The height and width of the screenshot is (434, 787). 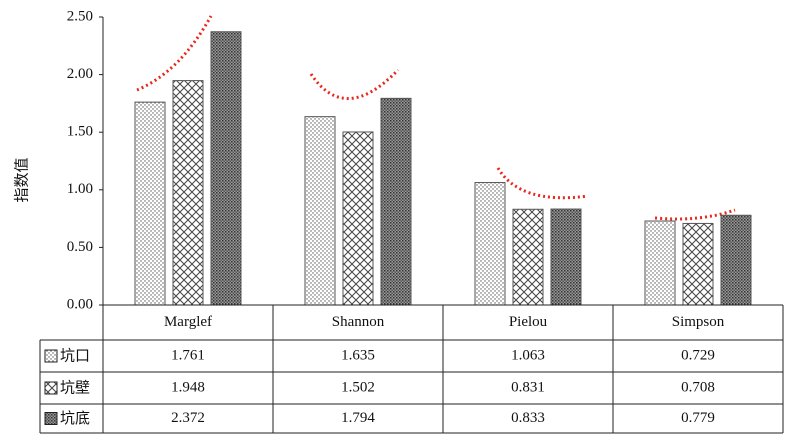 I want to click on legend-label: 坑壁, so click(x=75, y=388).